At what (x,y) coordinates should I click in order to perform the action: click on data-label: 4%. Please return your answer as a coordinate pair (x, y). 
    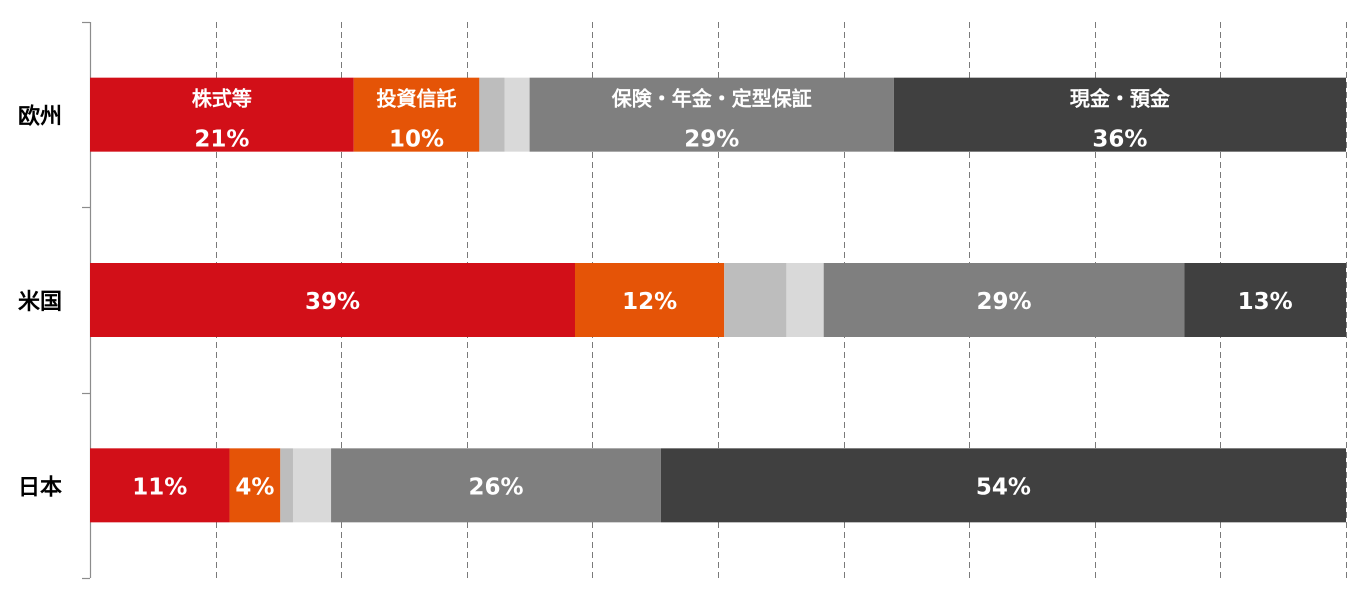
    Looking at the image, I should click on (254, 487).